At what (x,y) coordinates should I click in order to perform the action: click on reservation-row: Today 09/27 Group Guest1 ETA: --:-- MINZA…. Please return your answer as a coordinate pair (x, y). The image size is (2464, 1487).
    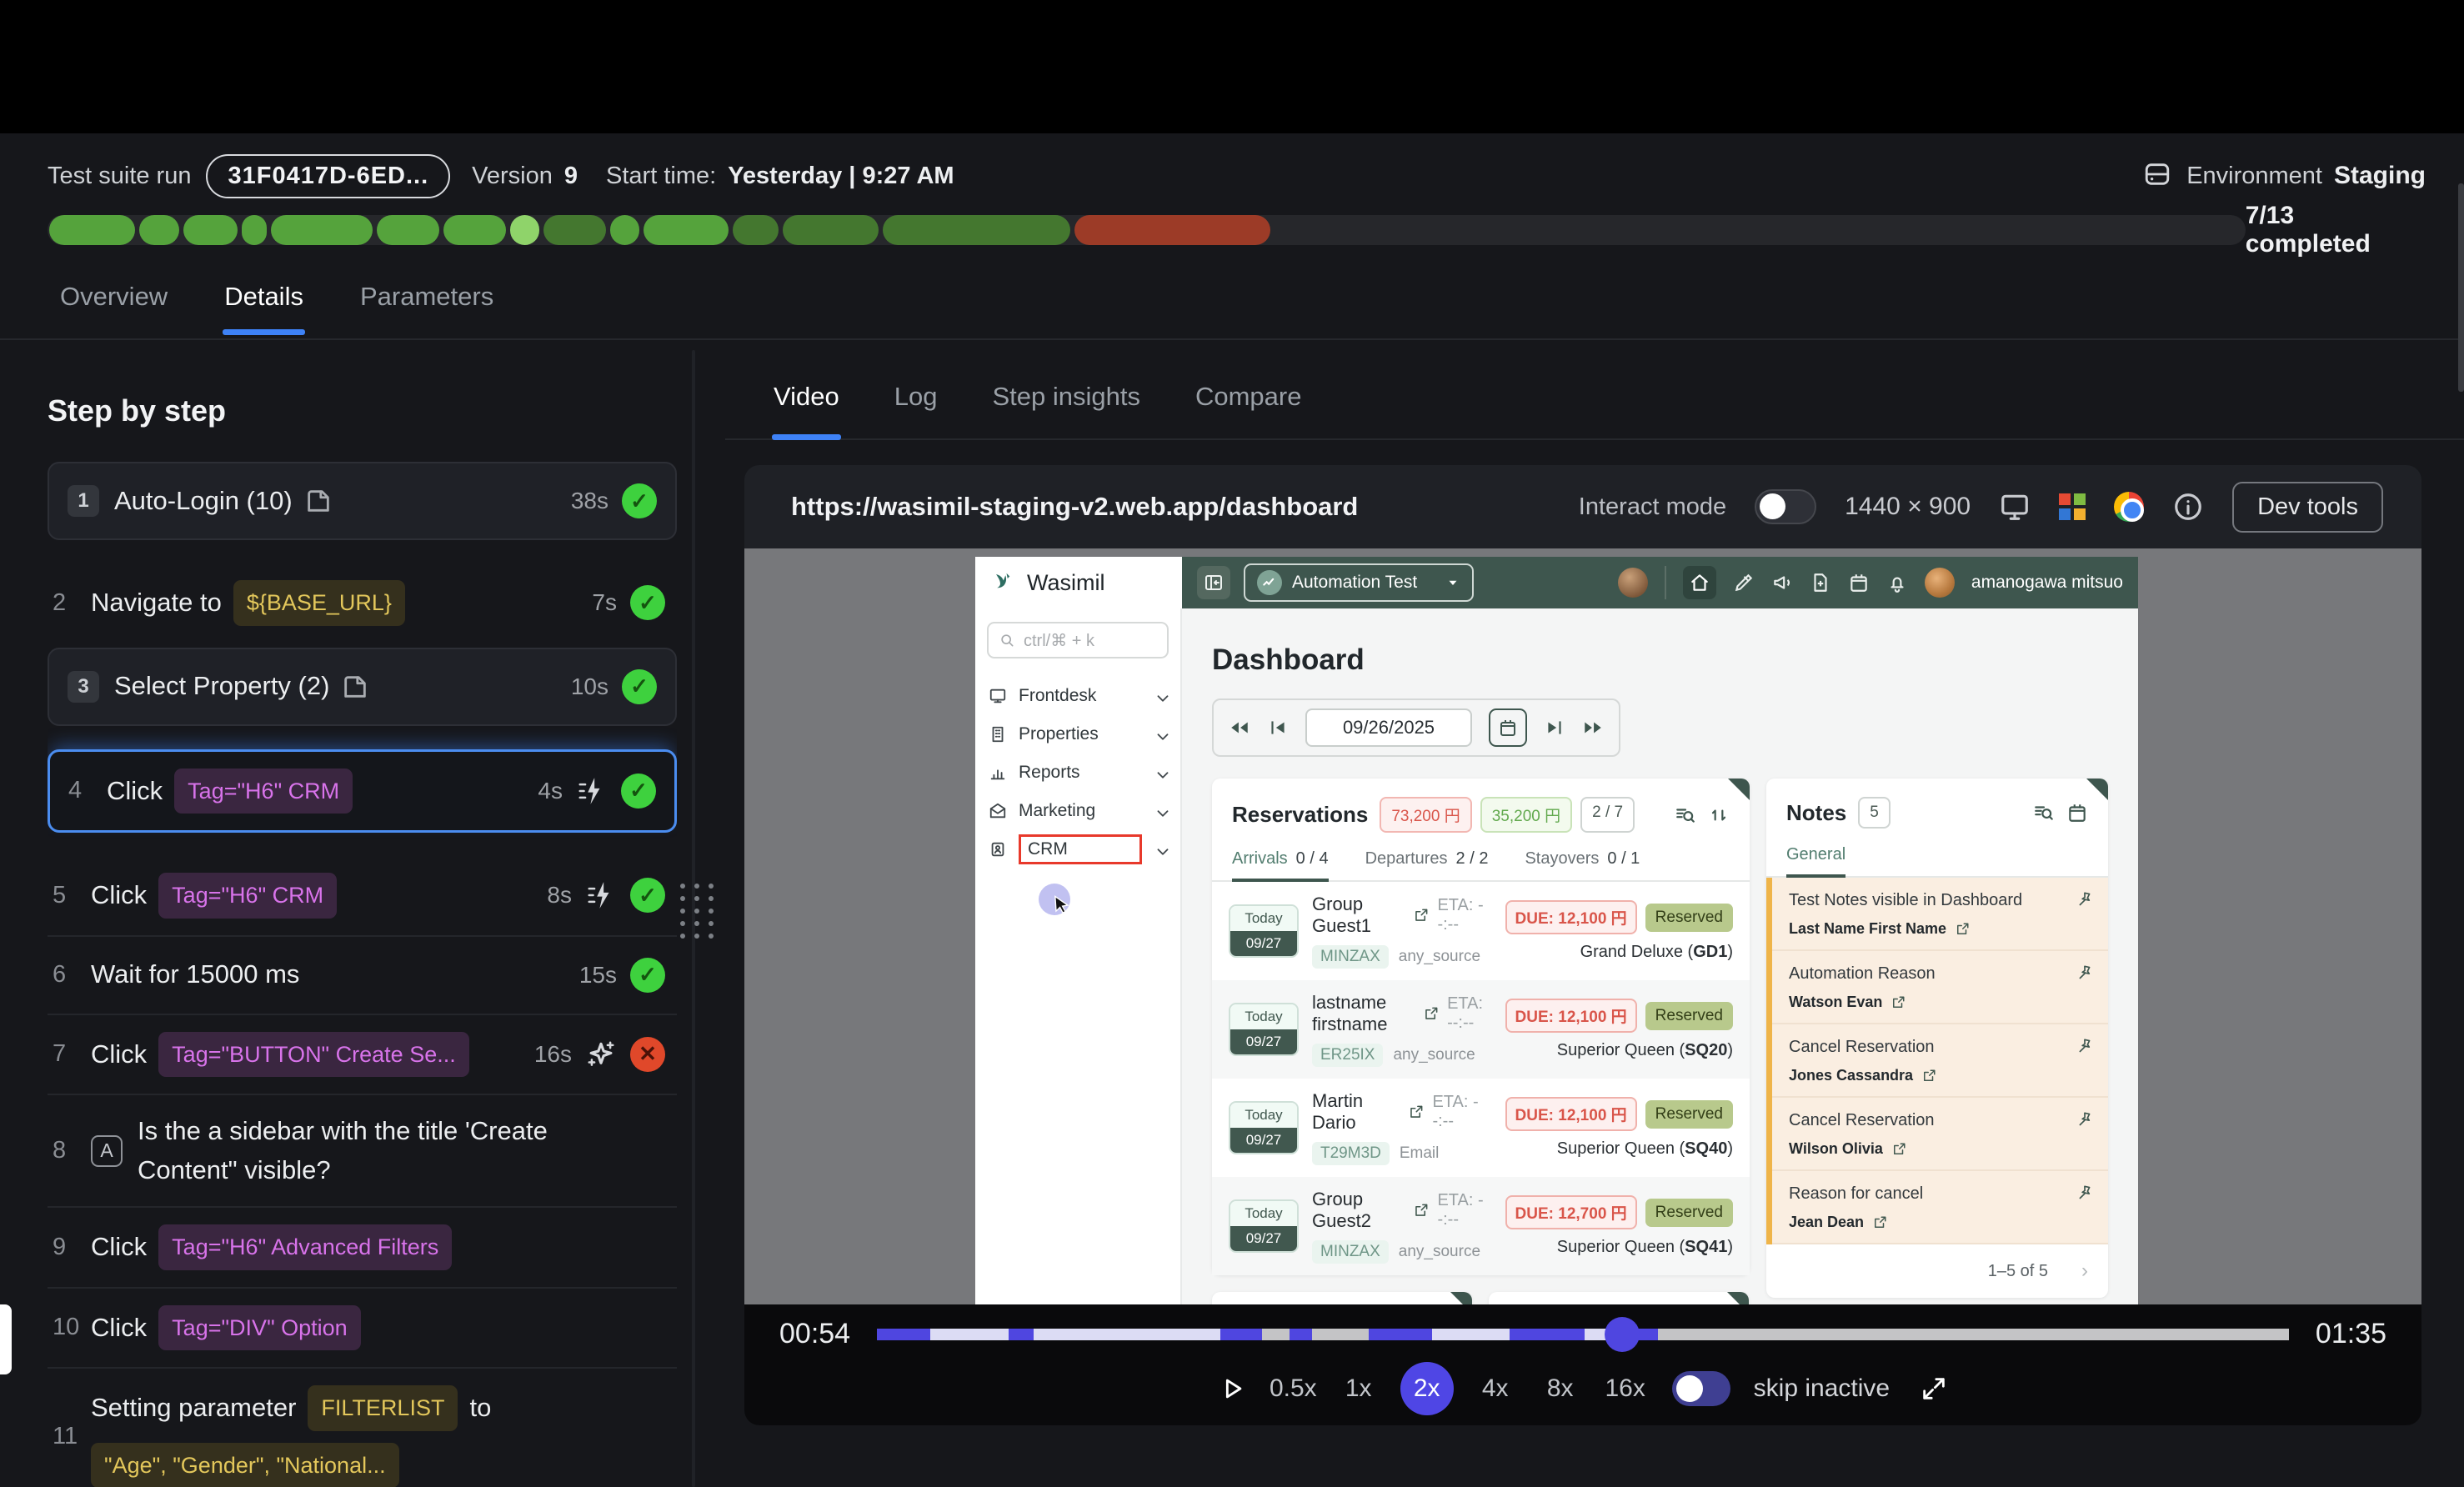
    Looking at the image, I should click on (1481, 931).